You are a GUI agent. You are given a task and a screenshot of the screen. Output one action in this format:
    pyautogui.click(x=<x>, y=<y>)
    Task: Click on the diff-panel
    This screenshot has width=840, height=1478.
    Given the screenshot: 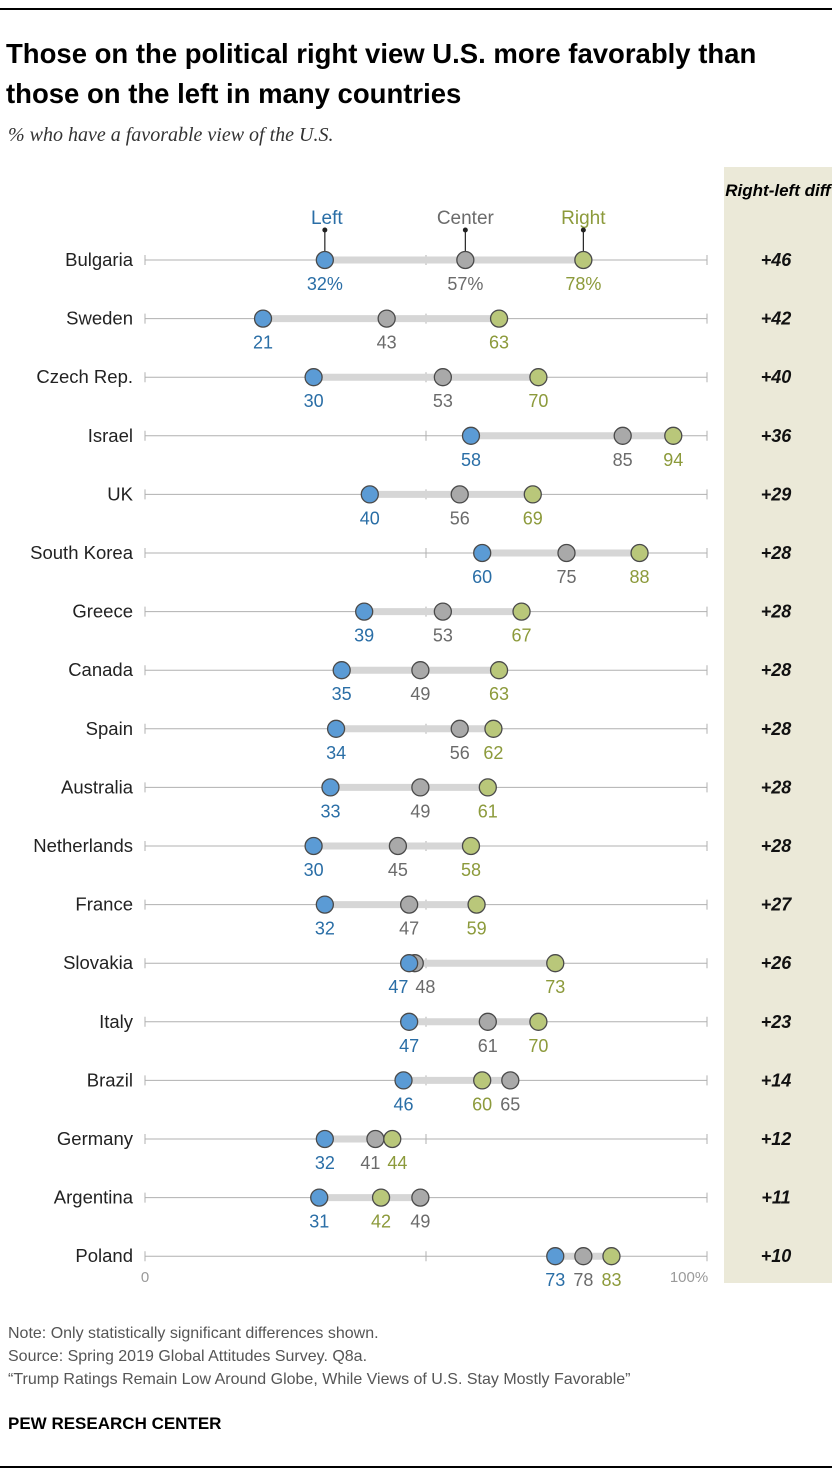 What is the action you would take?
    pyautogui.click(x=778, y=725)
    